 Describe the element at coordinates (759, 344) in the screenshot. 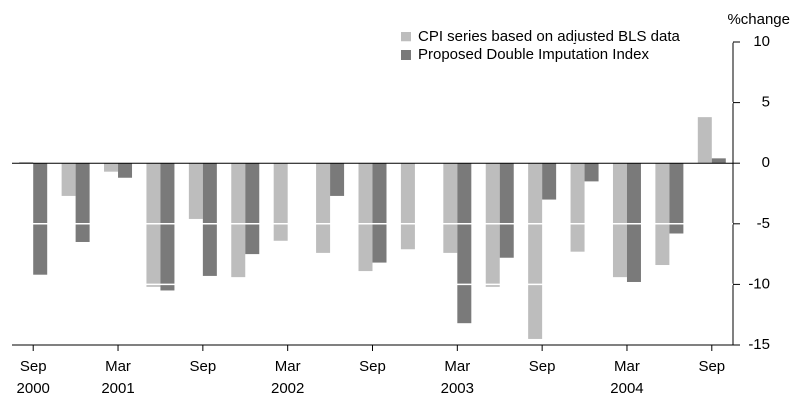

I see `y-tick-label: -15` at that location.